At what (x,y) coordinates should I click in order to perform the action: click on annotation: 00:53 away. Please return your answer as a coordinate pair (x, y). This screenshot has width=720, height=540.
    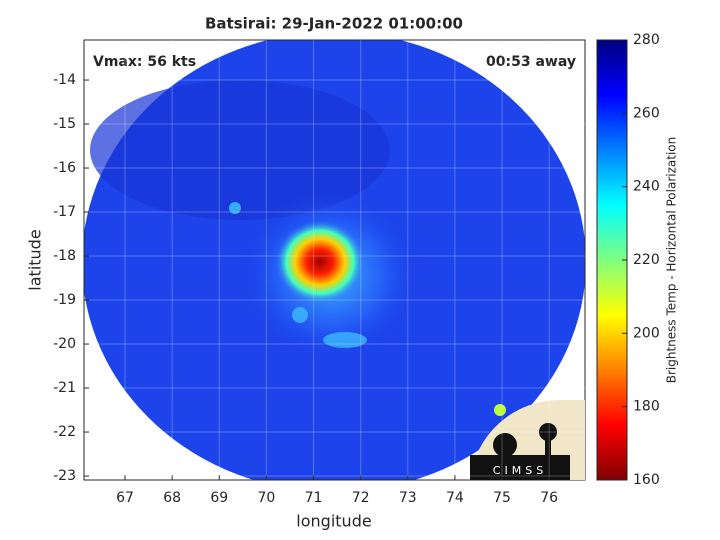
    Looking at the image, I should click on (531, 62).